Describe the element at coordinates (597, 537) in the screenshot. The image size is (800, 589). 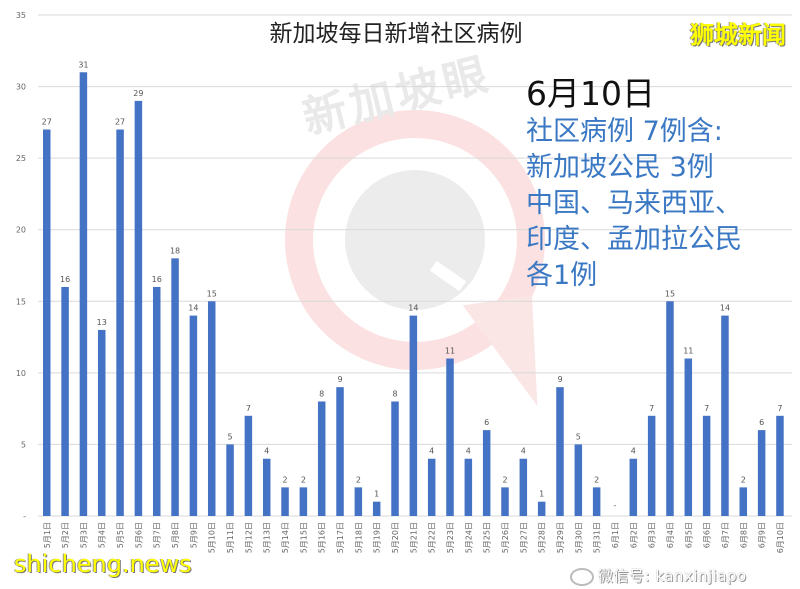
I see `x-tick-label: 5月31日` at that location.